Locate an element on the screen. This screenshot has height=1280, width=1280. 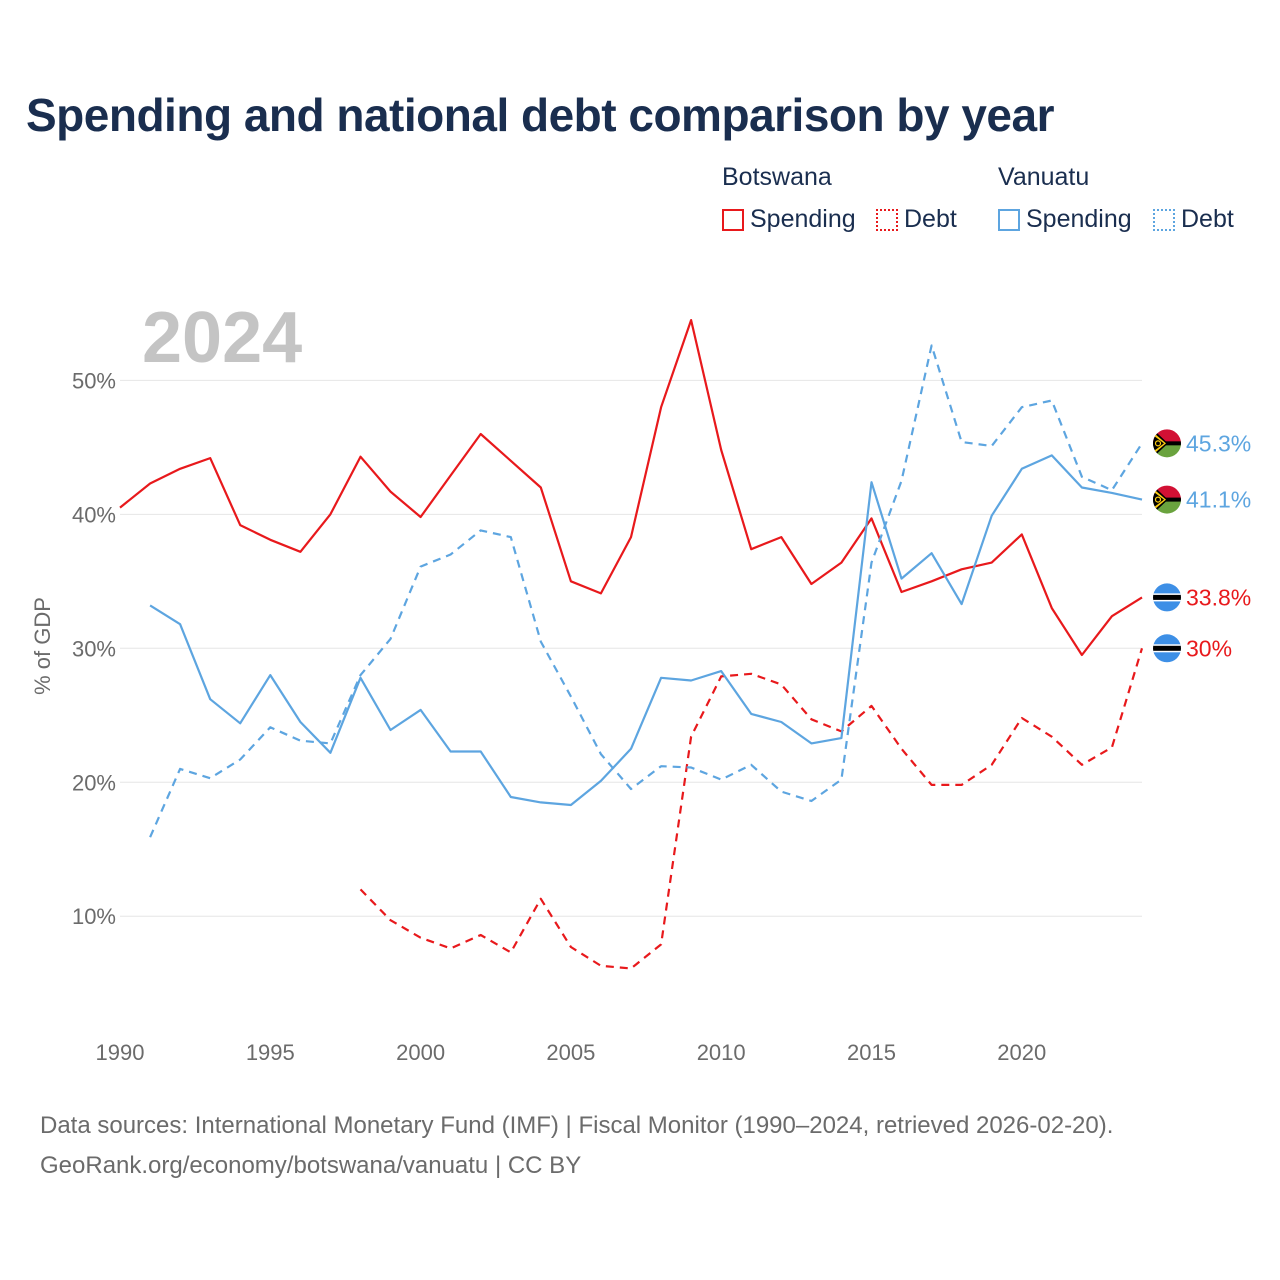
legend-item-vanuatu-spending: Spending is located at coordinates (1065, 219).